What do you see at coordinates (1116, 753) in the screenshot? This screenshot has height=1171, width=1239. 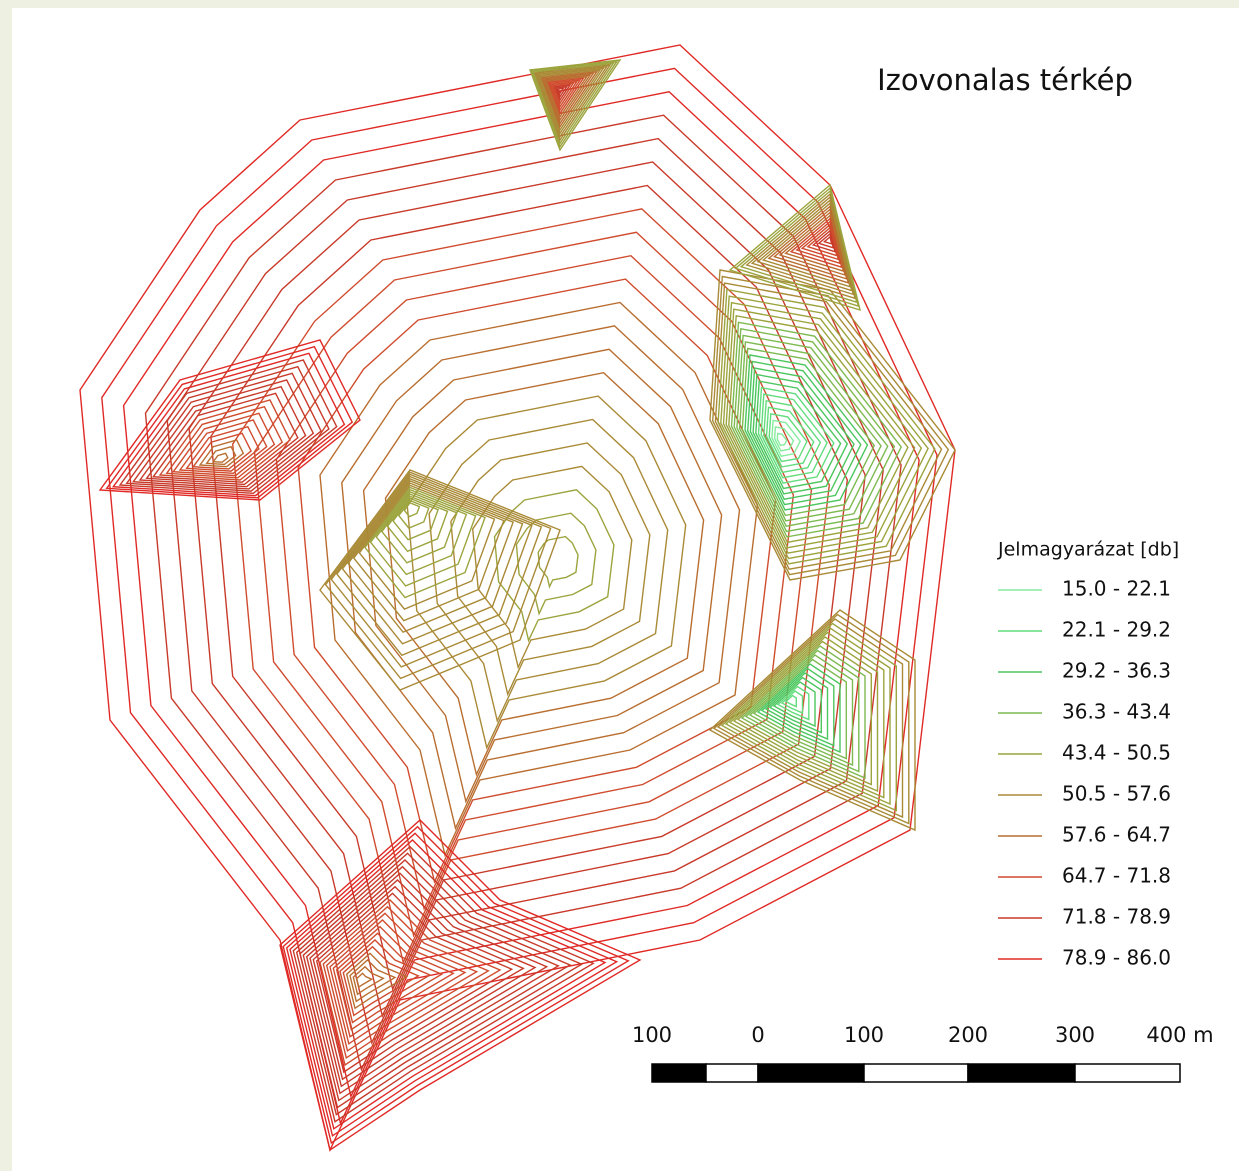 I see `legend-label: 43.4 - 50.5` at bounding box center [1116, 753].